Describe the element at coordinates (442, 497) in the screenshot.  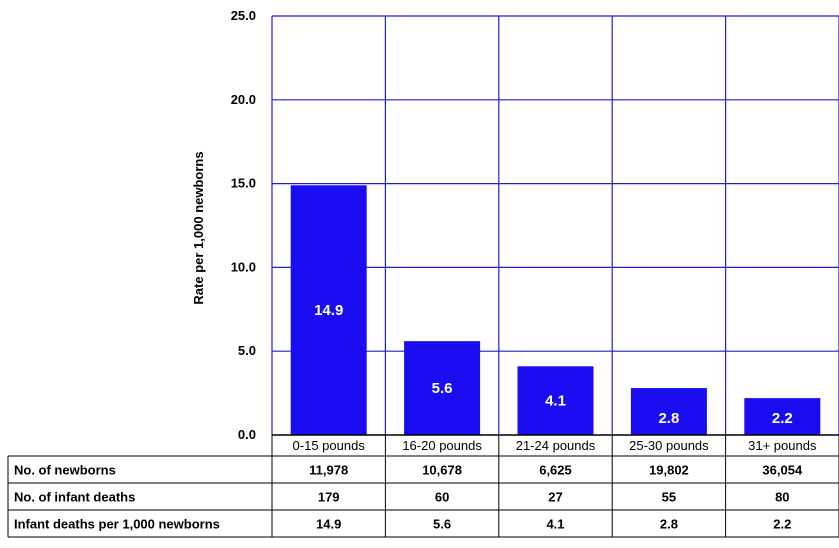
I see `table-cell: 60` at that location.